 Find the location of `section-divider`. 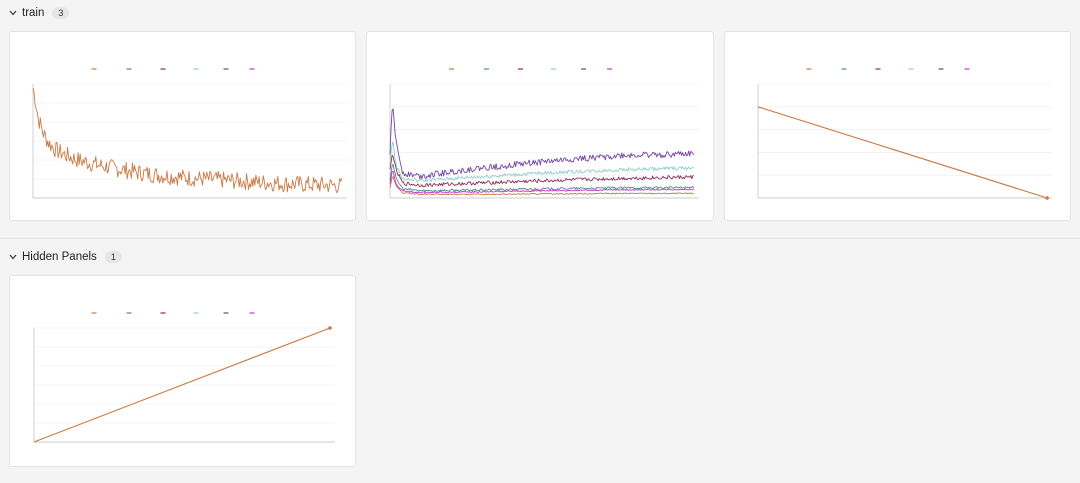

section-divider is located at coordinates (540, 238).